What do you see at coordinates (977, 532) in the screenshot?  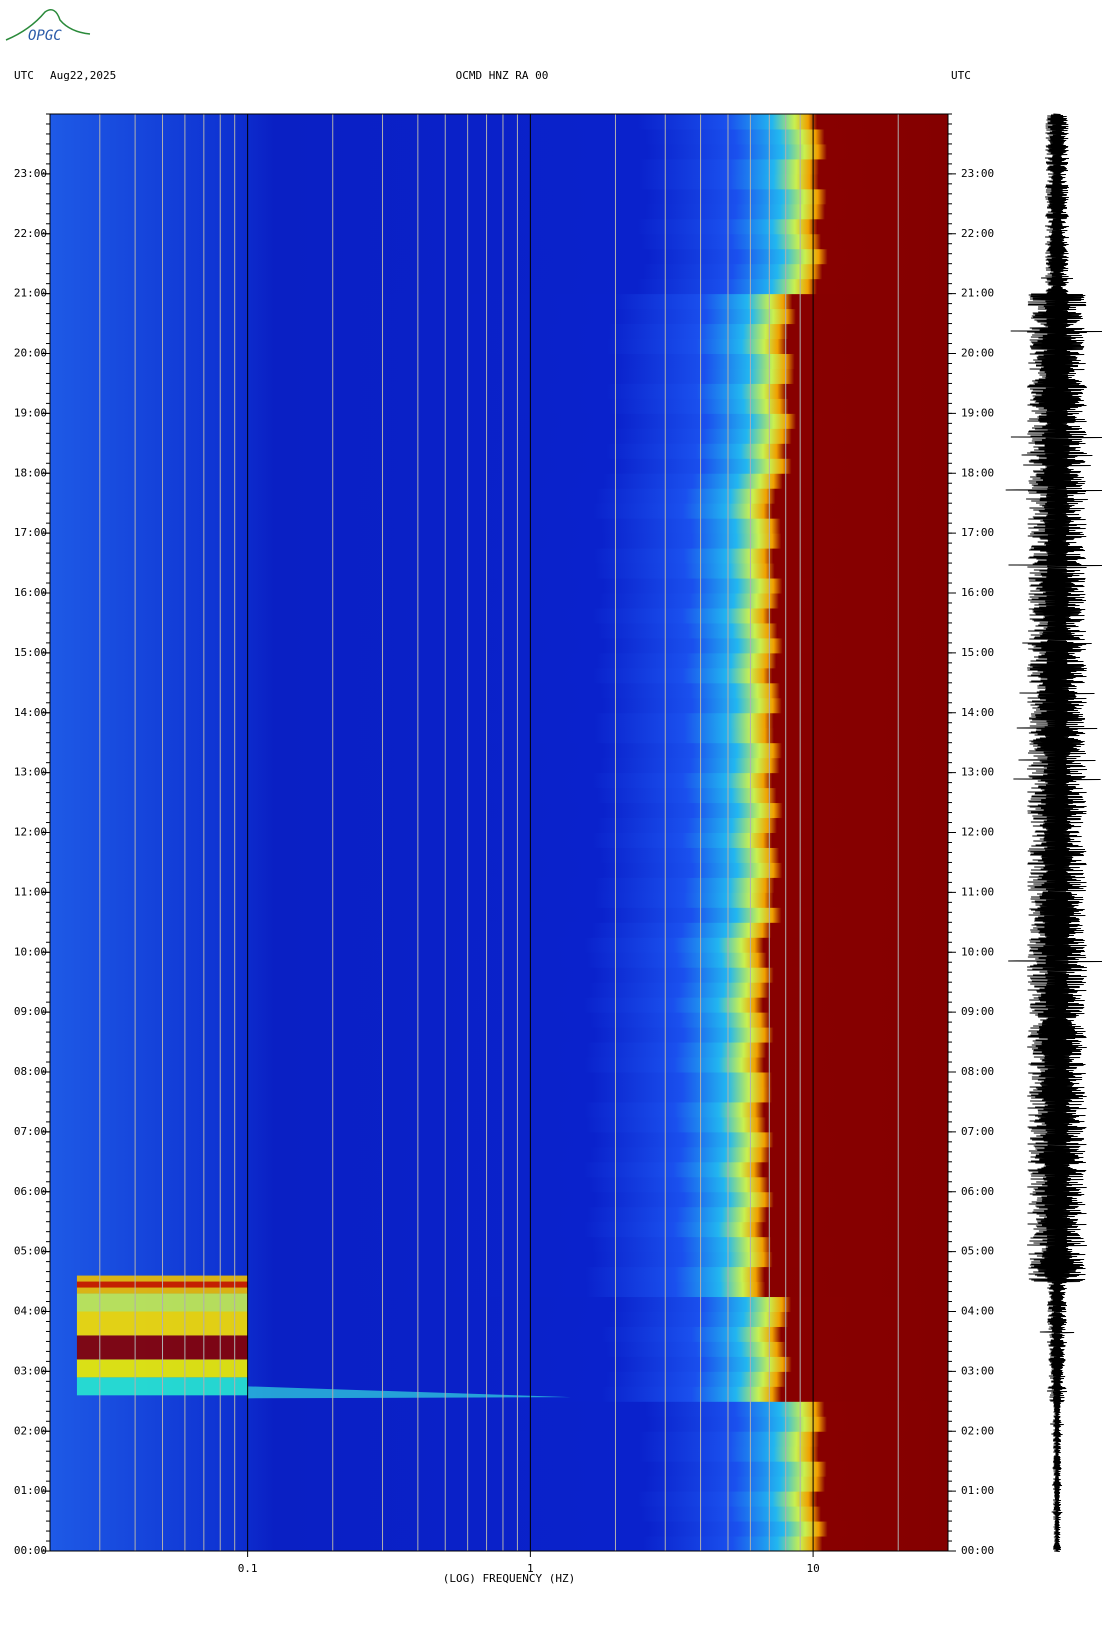 I see `y-tick-label-right: 17:00` at bounding box center [977, 532].